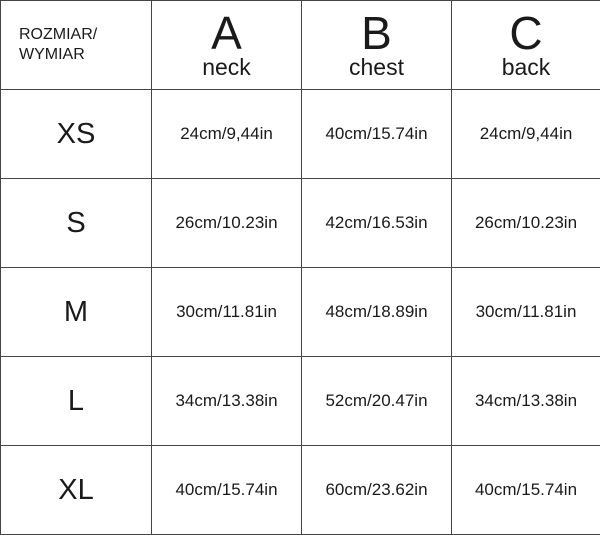  Describe the element at coordinates (227, 490) in the screenshot. I see `neck-value-cell: 40cm/15.74in` at that location.